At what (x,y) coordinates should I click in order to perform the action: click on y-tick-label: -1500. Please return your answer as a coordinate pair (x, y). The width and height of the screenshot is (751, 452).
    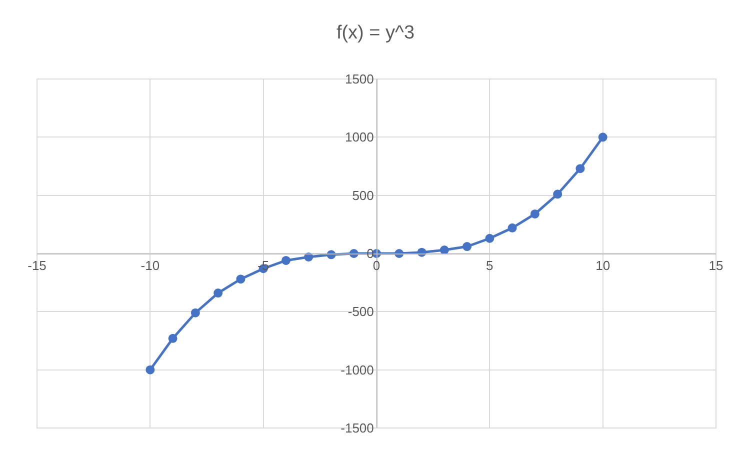
    Looking at the image, I should click on (357, 428).